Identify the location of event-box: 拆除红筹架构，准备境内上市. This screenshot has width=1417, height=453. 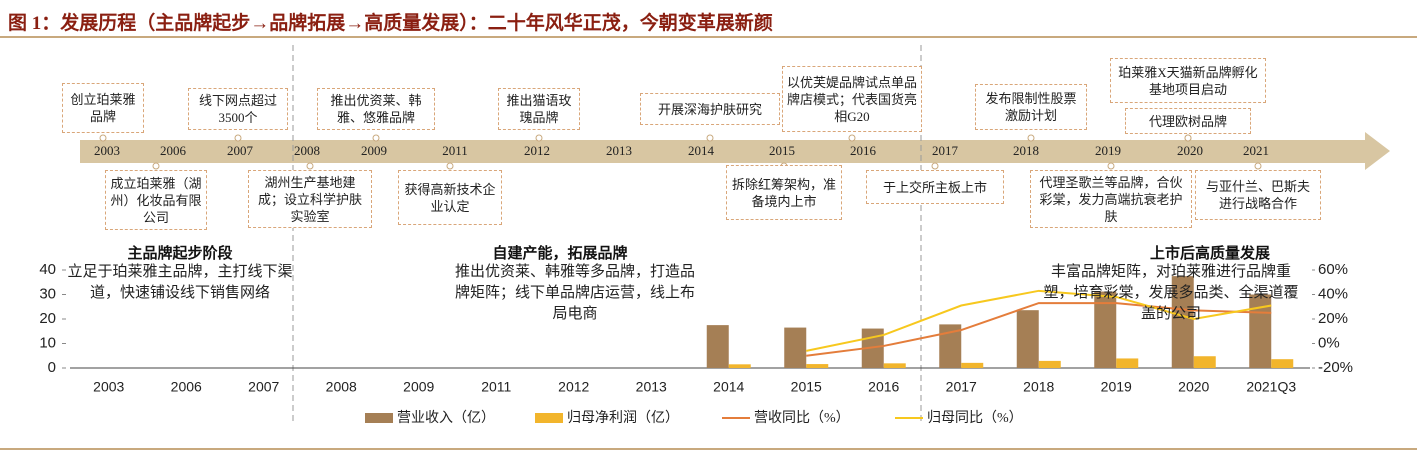
(784, 192).